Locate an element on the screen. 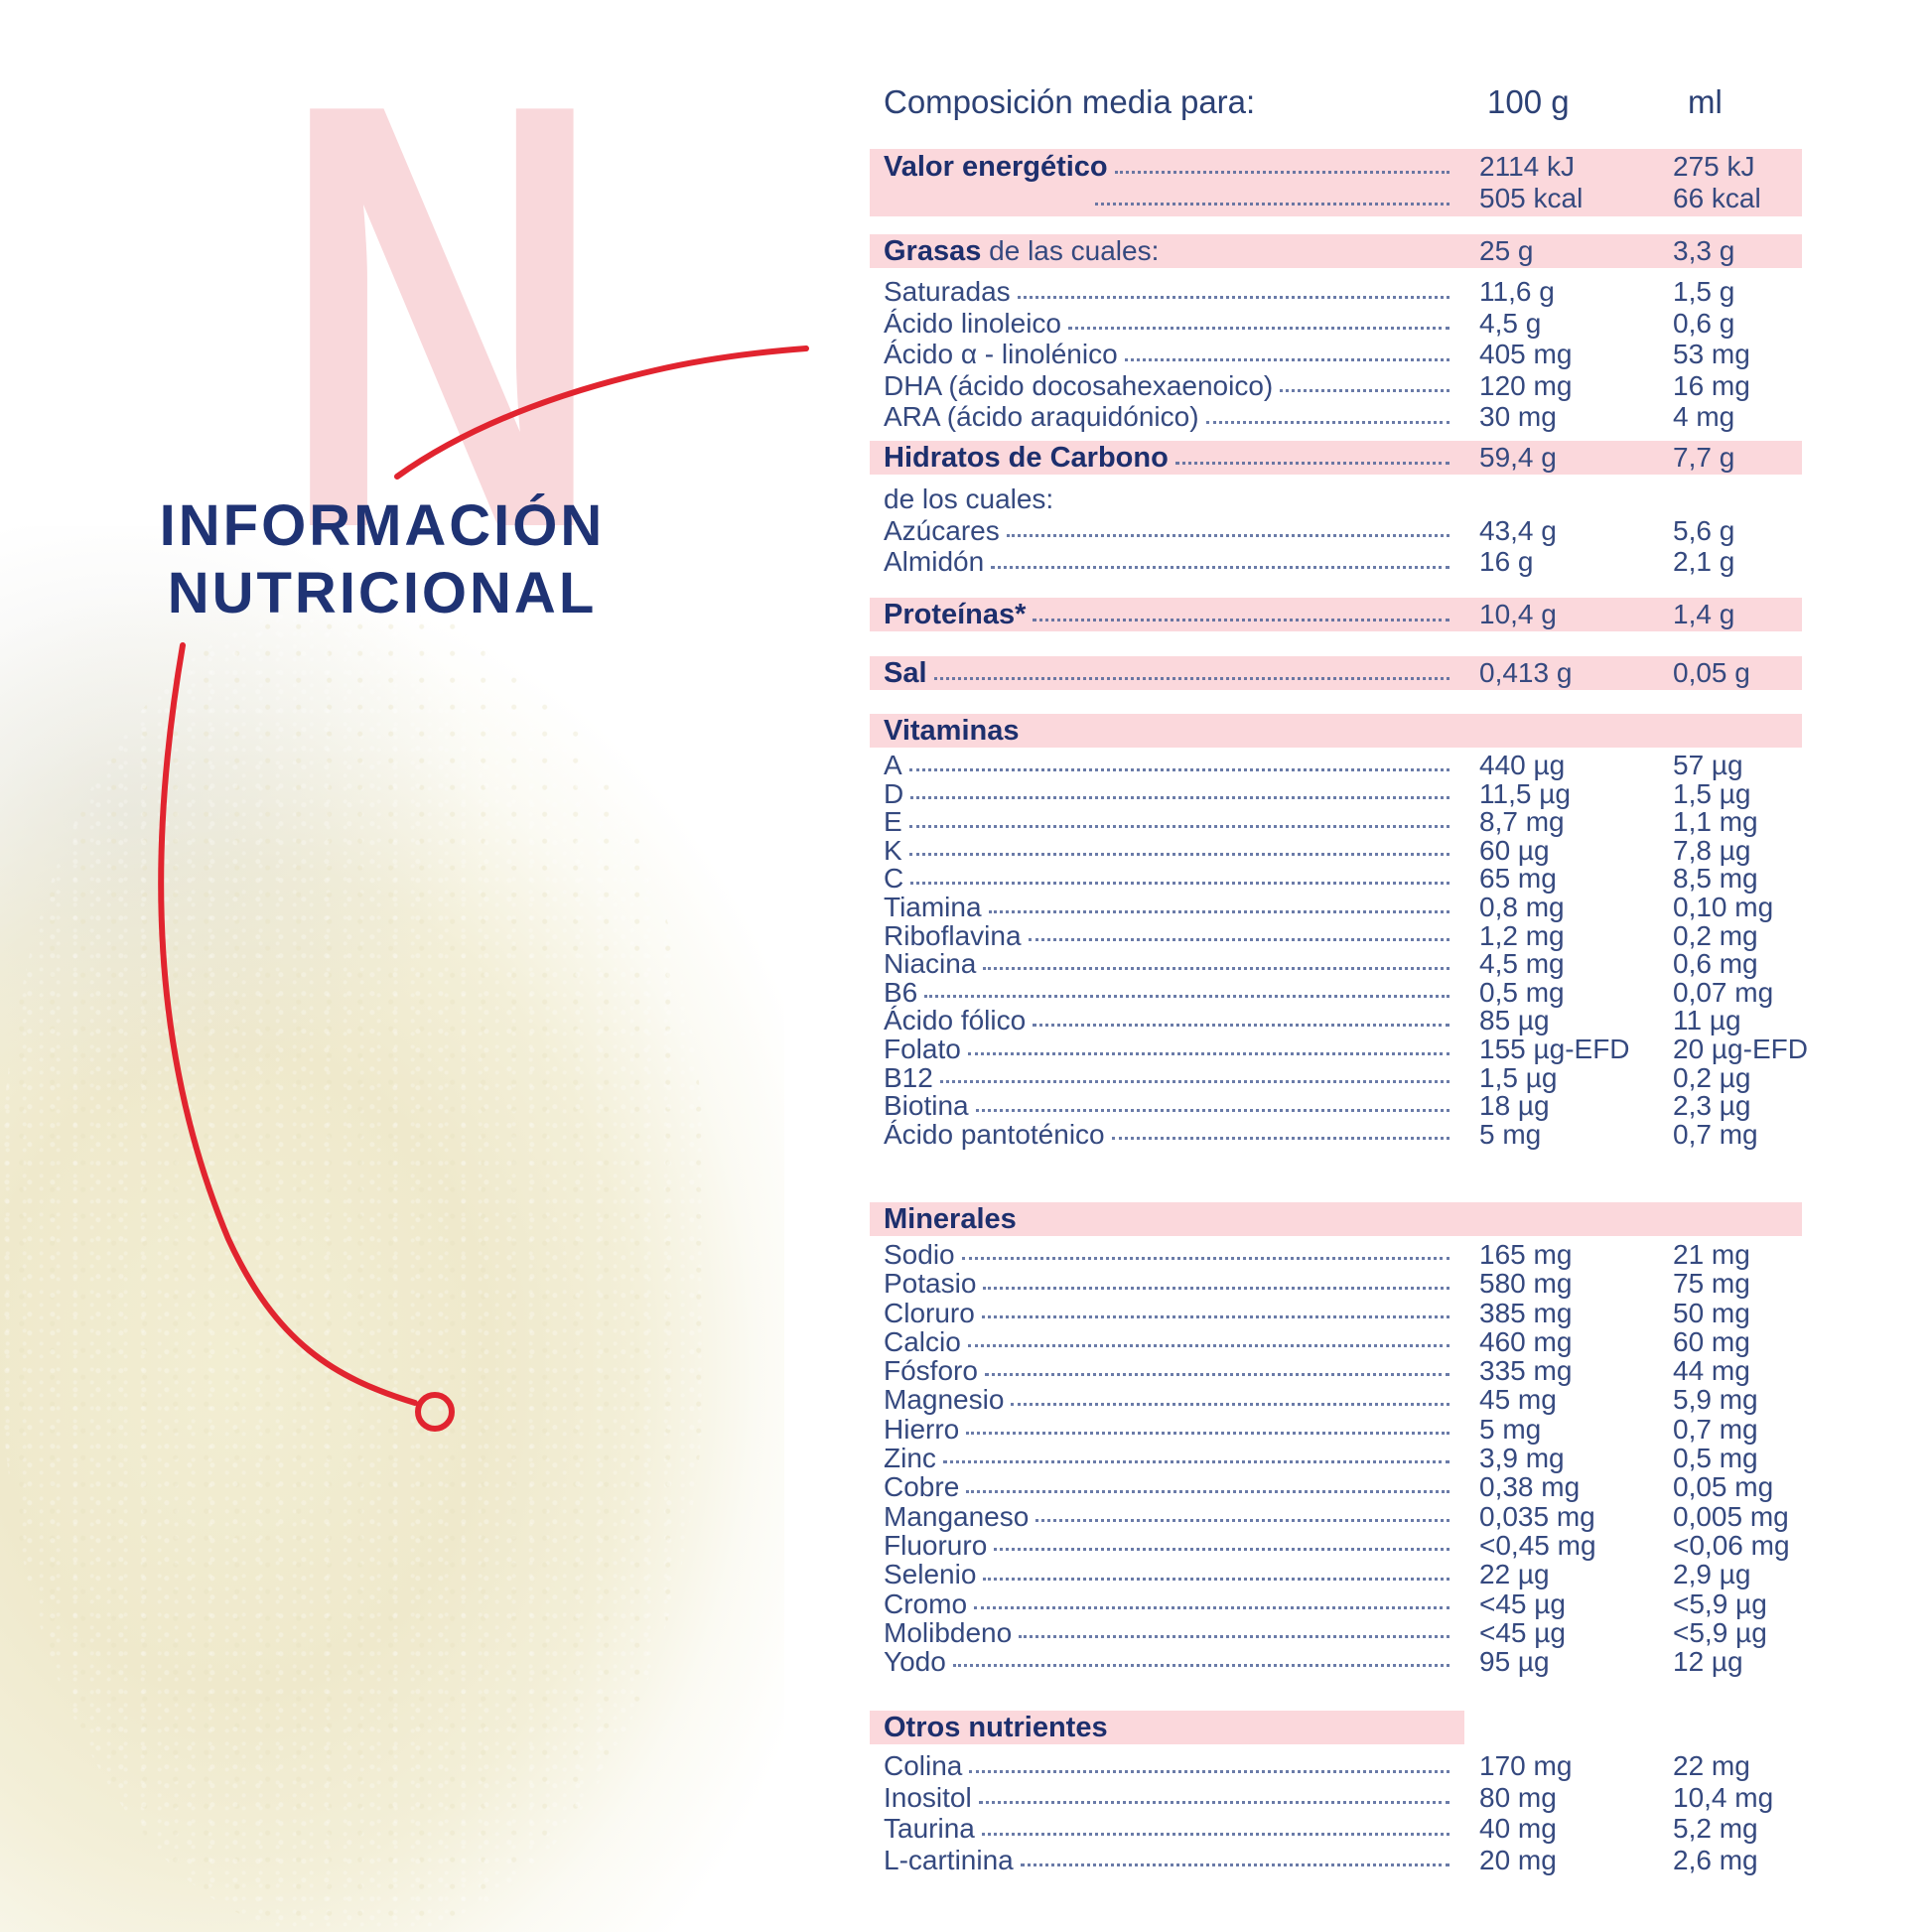  row-label: Ácido pantoténico is located at coordinates (995, 1134).